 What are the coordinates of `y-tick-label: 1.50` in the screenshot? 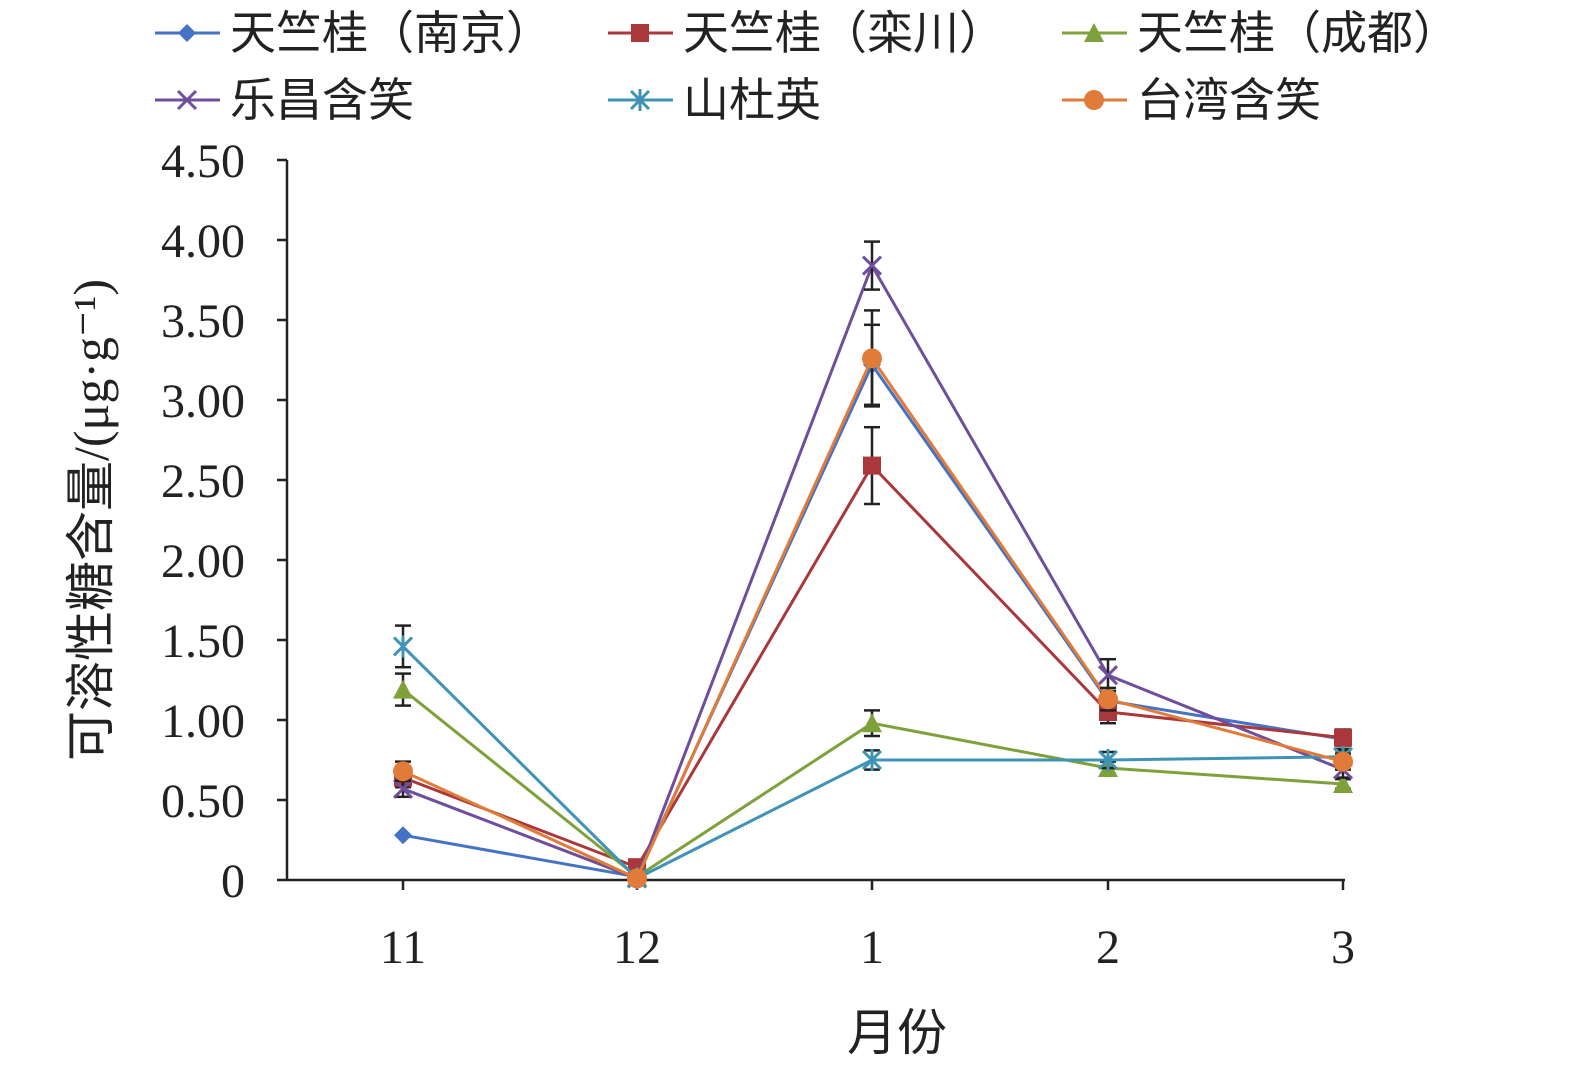 It's located at (203, 641).